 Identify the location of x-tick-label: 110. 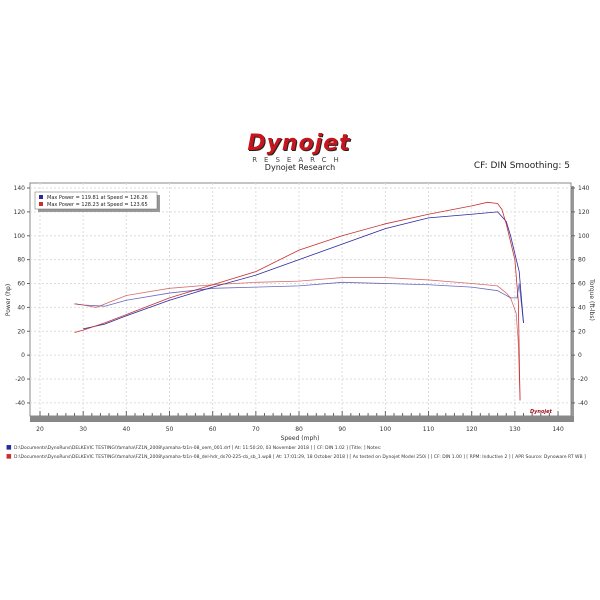
(429, 429).